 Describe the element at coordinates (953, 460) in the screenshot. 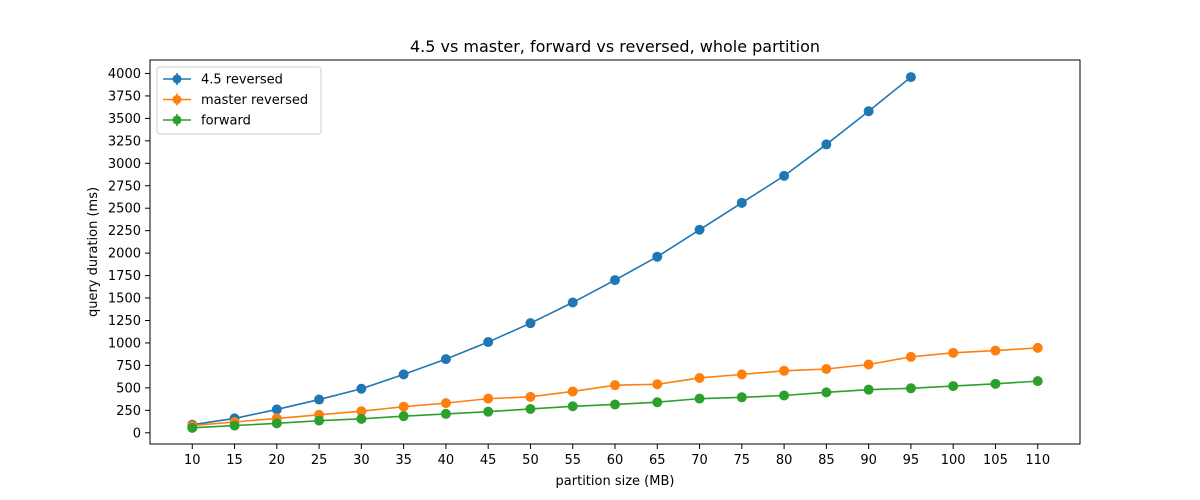

I see `x-tick-label: 100` at that location.